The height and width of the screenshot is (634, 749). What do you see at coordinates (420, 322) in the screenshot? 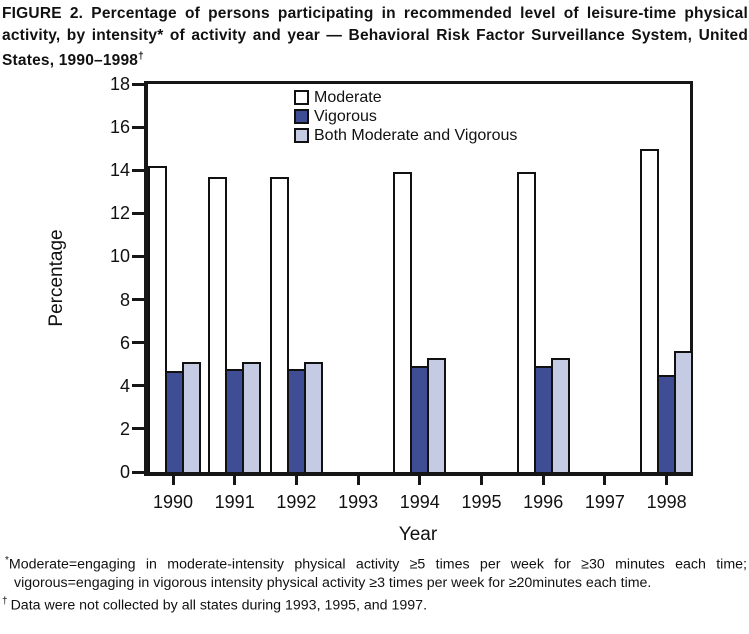
I see `bar-group-1994` at bounding box center [420, 322].